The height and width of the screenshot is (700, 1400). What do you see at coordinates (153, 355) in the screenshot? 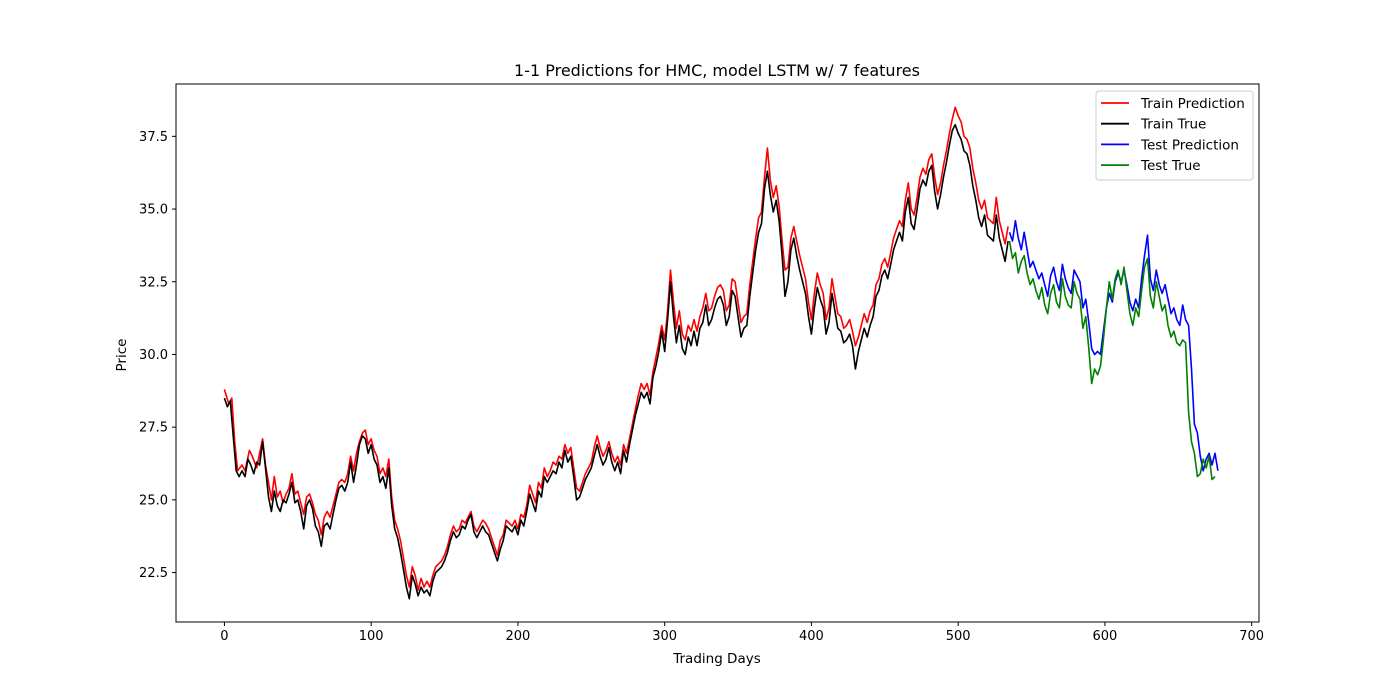
I see `y-tick-label: 30.0` at bounding box center [153, 355].